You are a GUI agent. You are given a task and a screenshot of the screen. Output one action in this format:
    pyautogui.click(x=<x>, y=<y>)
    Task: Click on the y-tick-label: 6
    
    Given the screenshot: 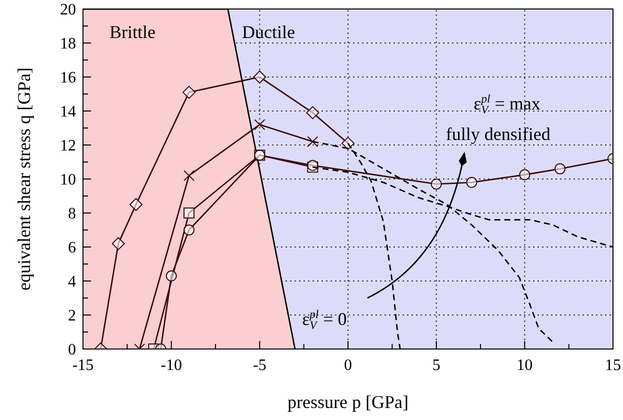 What is the action you would take?
    pyautogui.click(x=72, y=248)
    